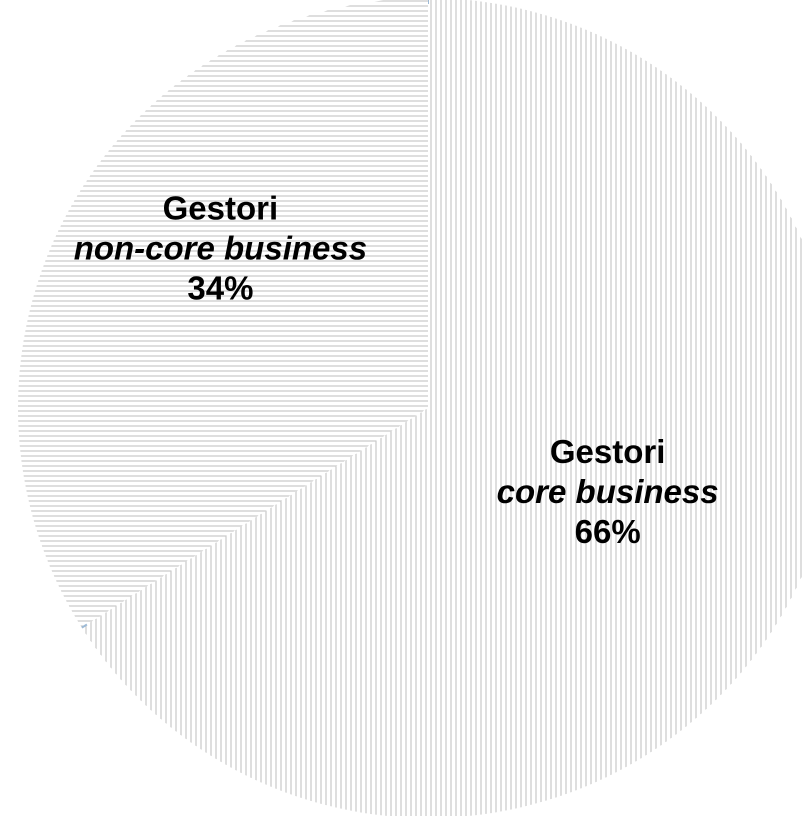  Describe the element at coordinates (84, 626) in the screenshot. I see `slice-edge-mark` at that location.